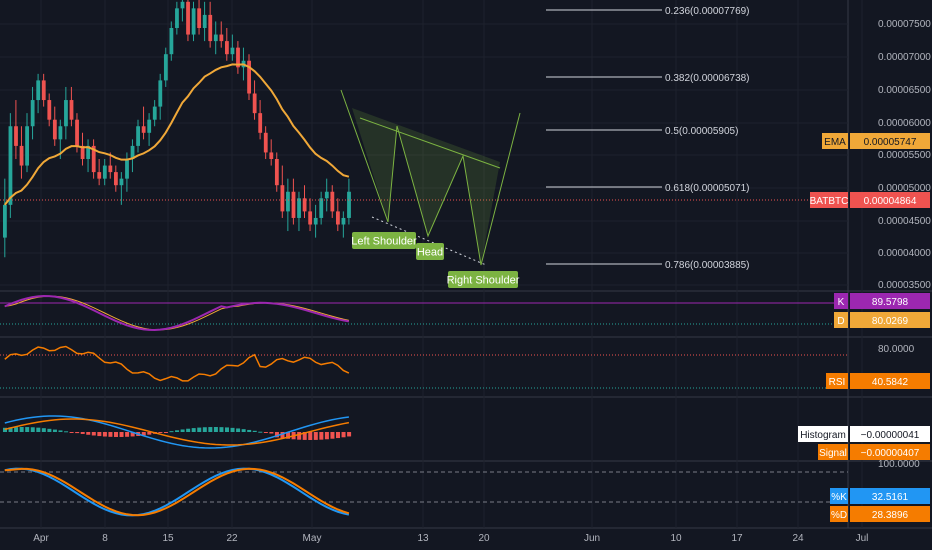 This screenshot has width=932, height=550. I want to click on stoch-k-tag-label: %K, so click(839, 497).